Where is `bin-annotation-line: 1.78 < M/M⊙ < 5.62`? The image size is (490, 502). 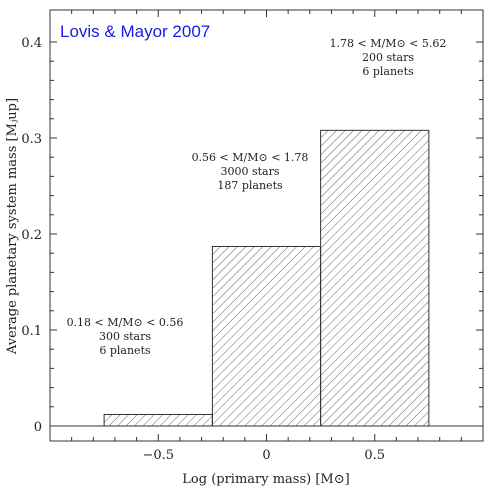
bin-annotation-line: 1.78 < M/M⊙ < 5.62 is located at coordinates (388, 43).